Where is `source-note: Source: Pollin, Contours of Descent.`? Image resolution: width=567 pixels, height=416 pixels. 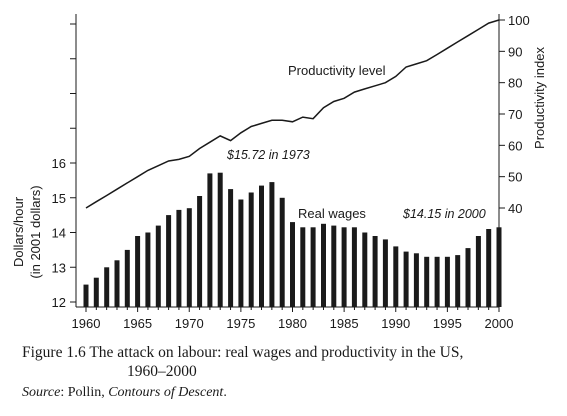 source-note: Source: Pollin, Contours of Descent. is located at coordinates (124, 393).